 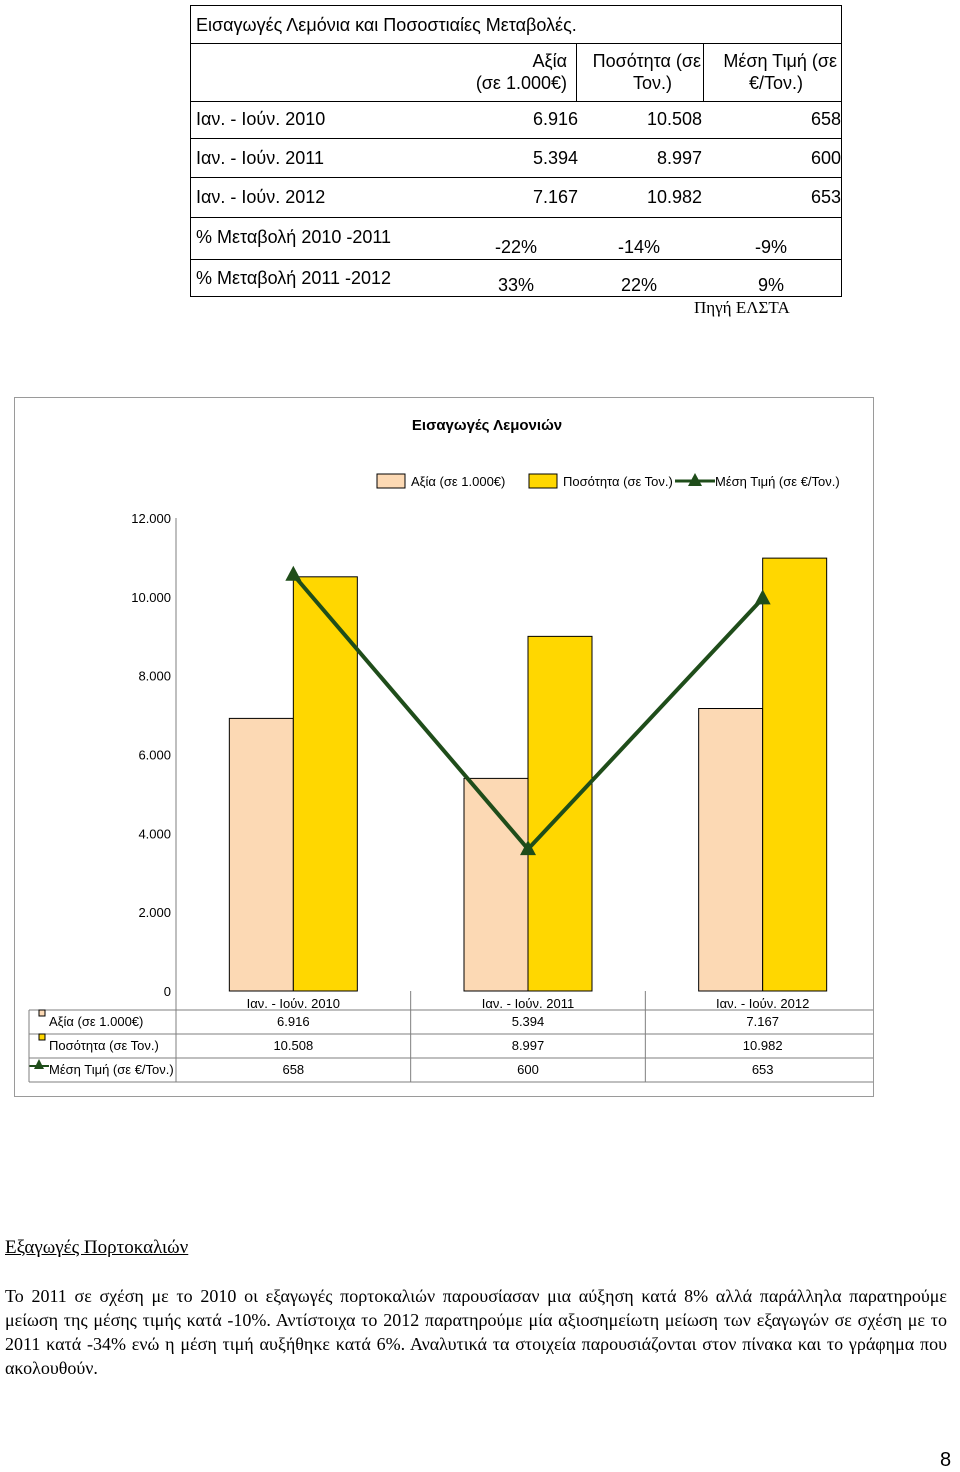 I want to click on table-marker, so click(x=39, y=1064).